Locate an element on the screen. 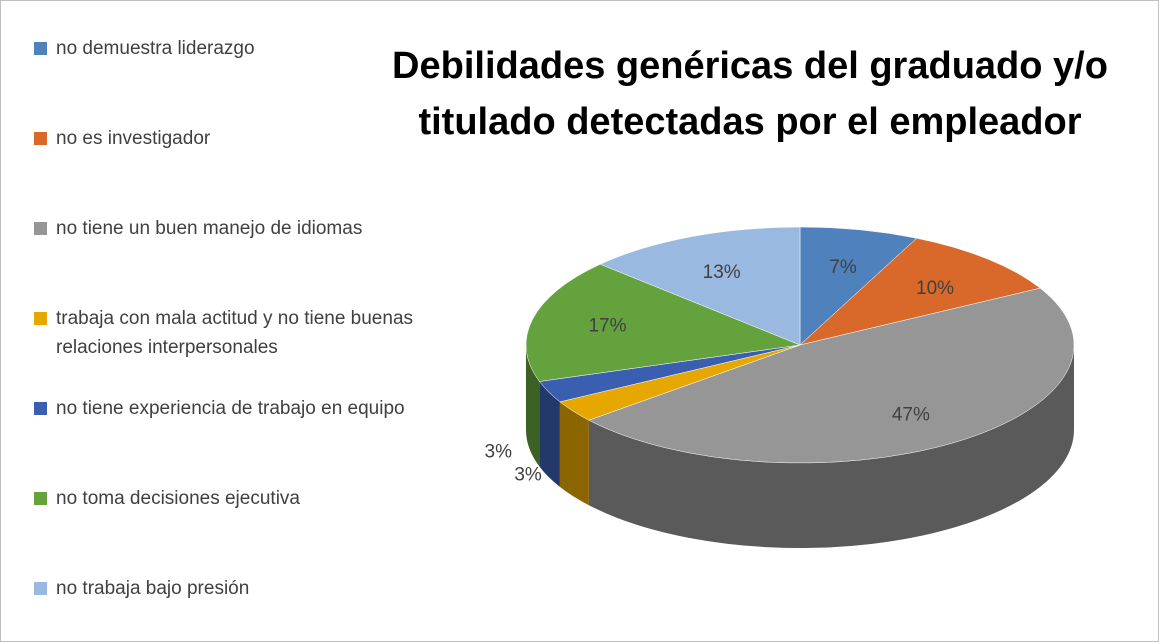 This screenshot has width=1159, height=642. legend-label: no tiene un buen manejo de idiomas is located at coordinates (209, 228).